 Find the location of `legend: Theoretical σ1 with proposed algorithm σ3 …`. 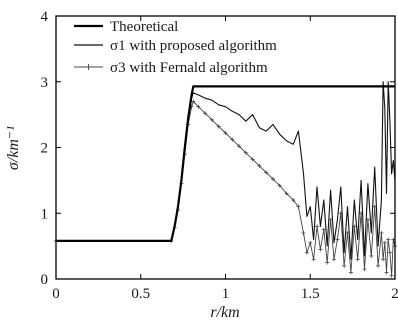

legend: Theoretical σ1 with proposed algorithm σ3 … is located at coordinates (175, 47).